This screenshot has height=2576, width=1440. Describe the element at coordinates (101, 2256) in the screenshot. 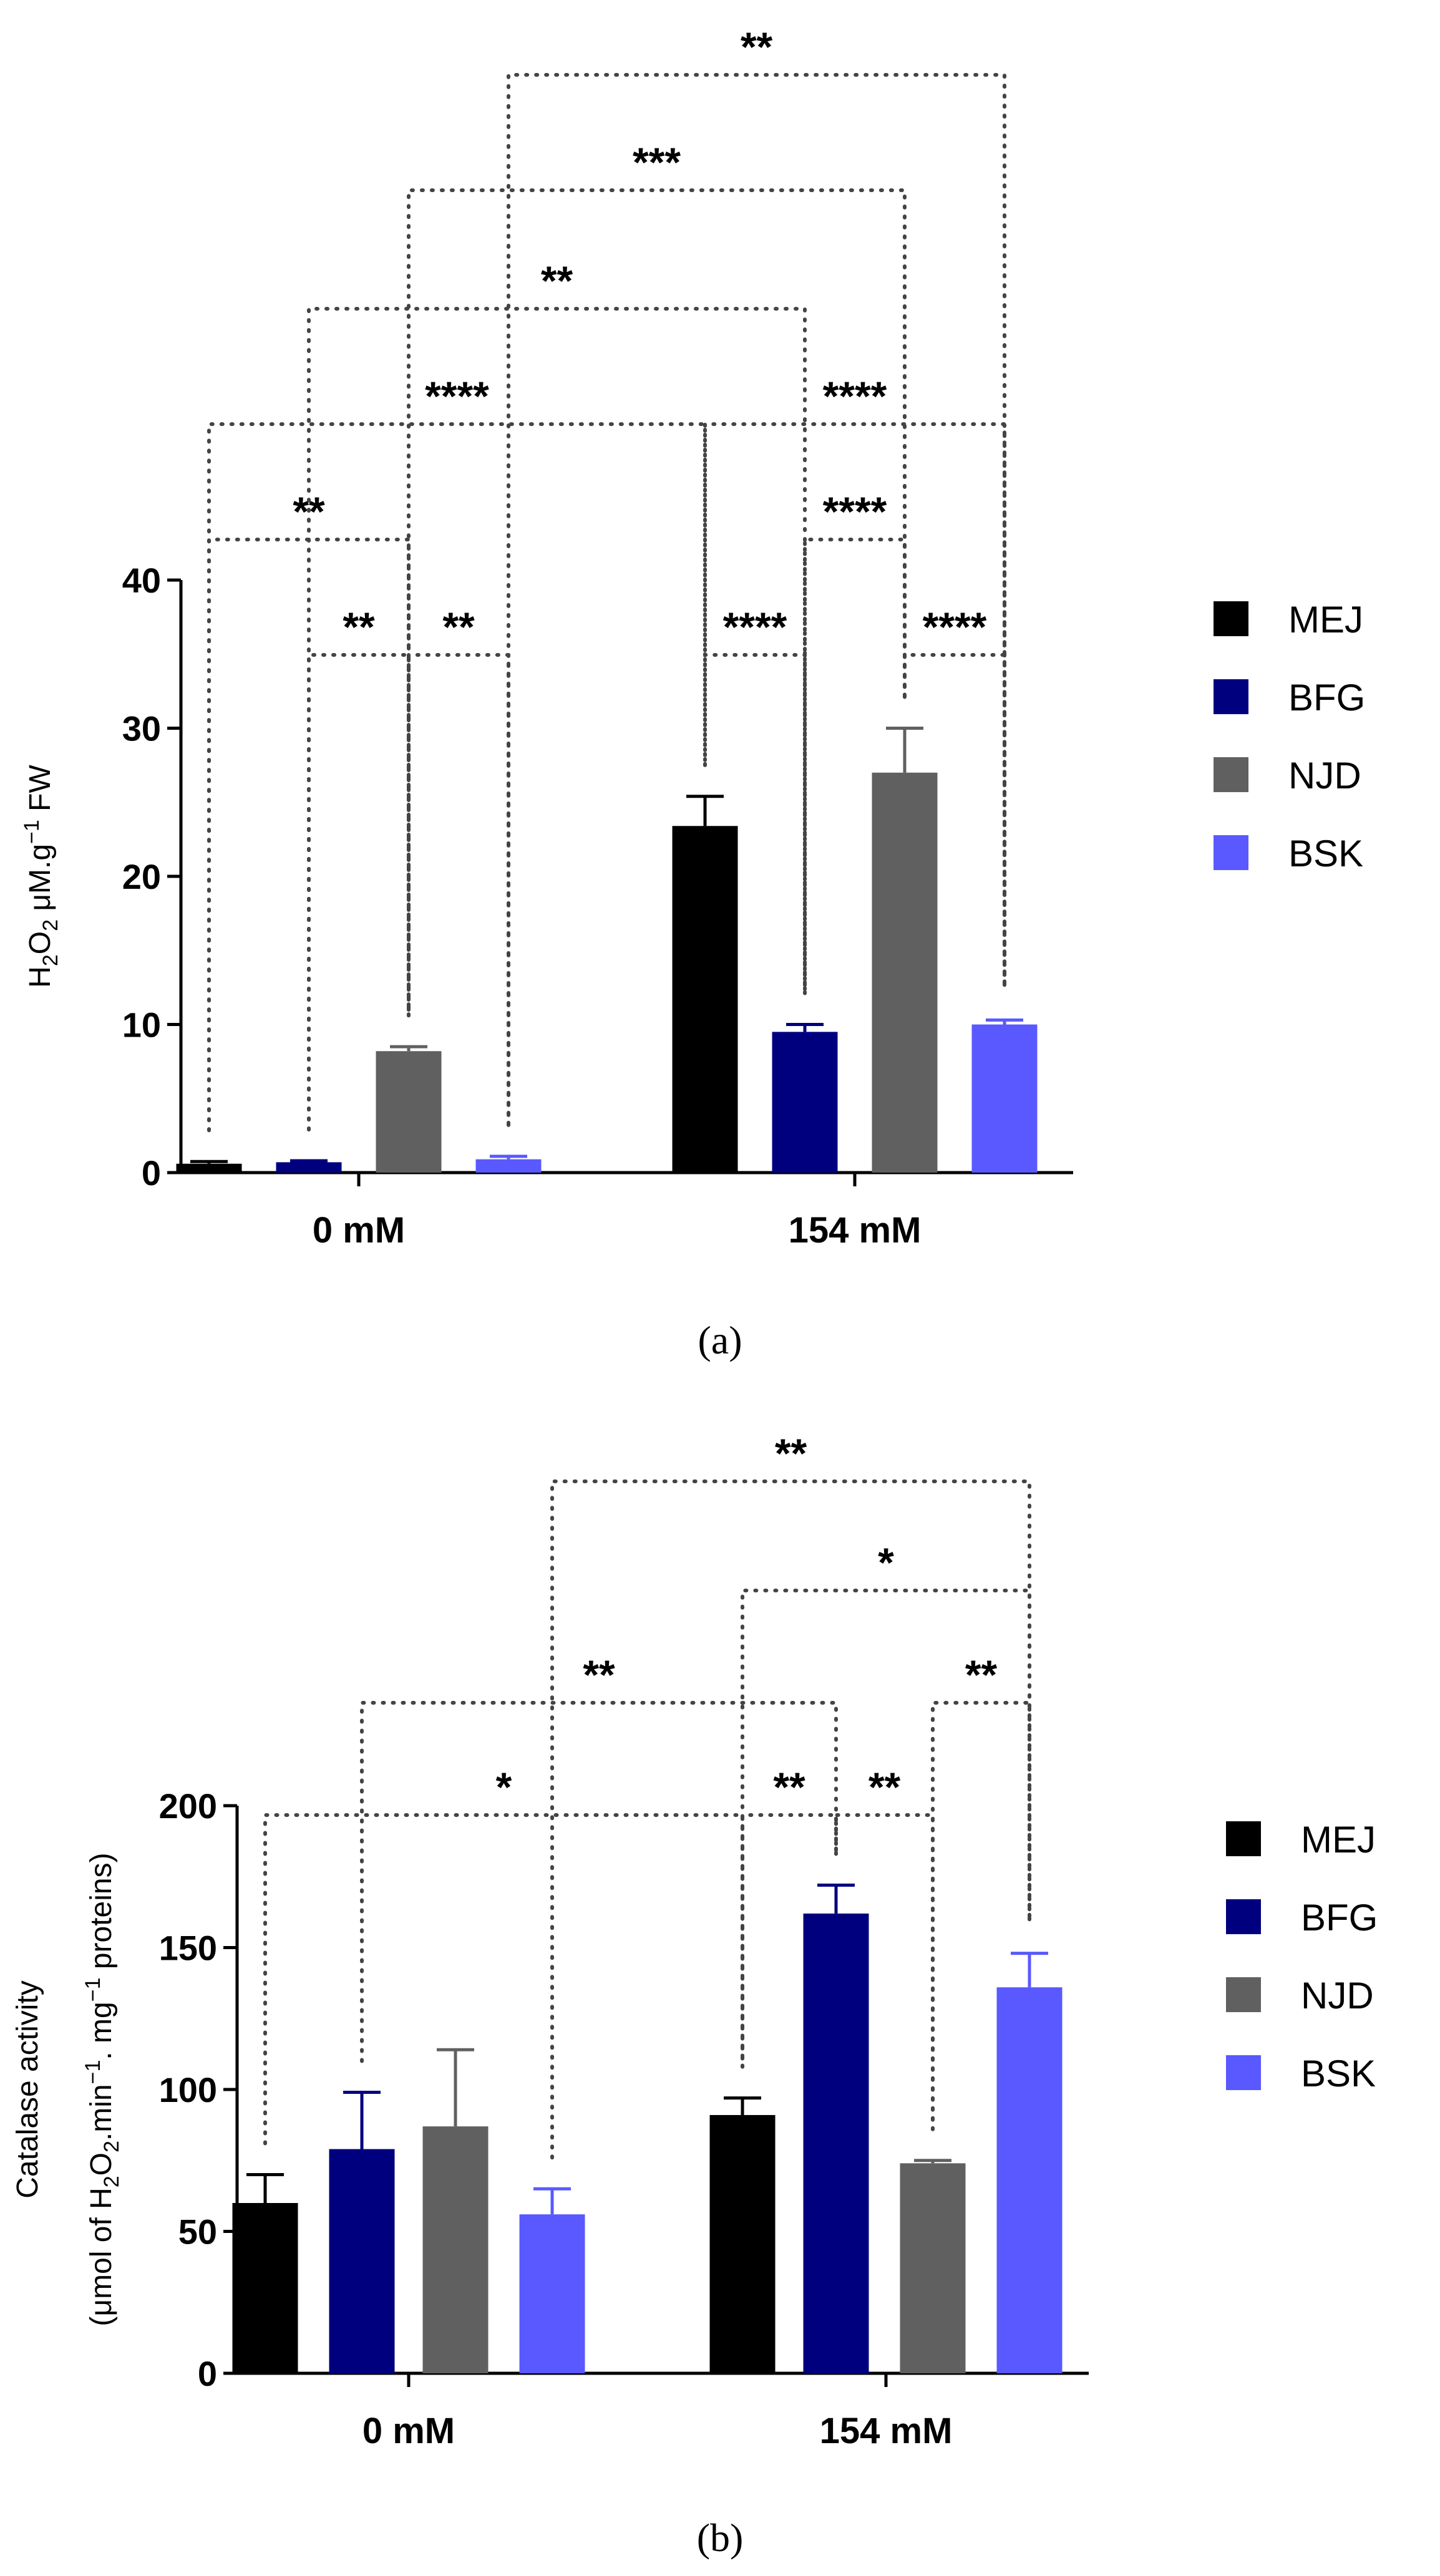

I see `title-part: (μmol of H` at that location.